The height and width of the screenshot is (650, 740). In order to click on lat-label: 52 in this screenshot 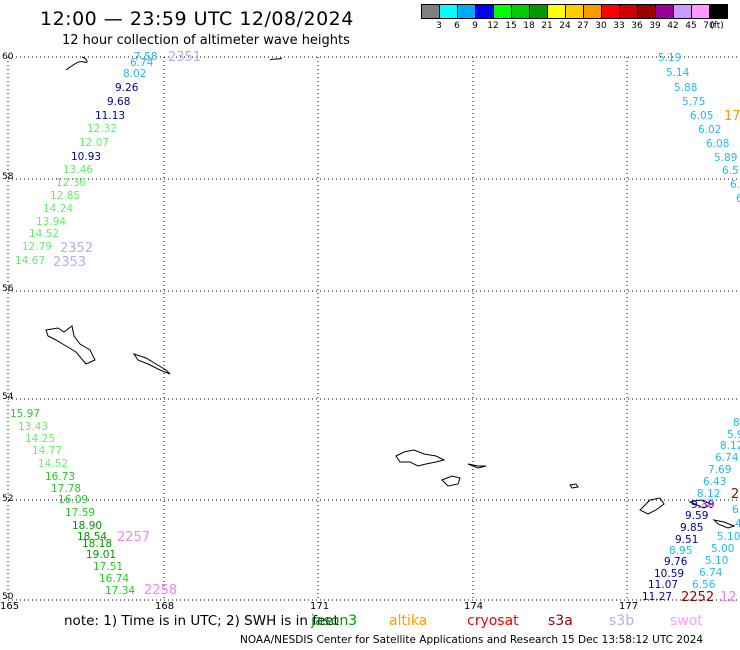, I will do `click(8, 499)`.